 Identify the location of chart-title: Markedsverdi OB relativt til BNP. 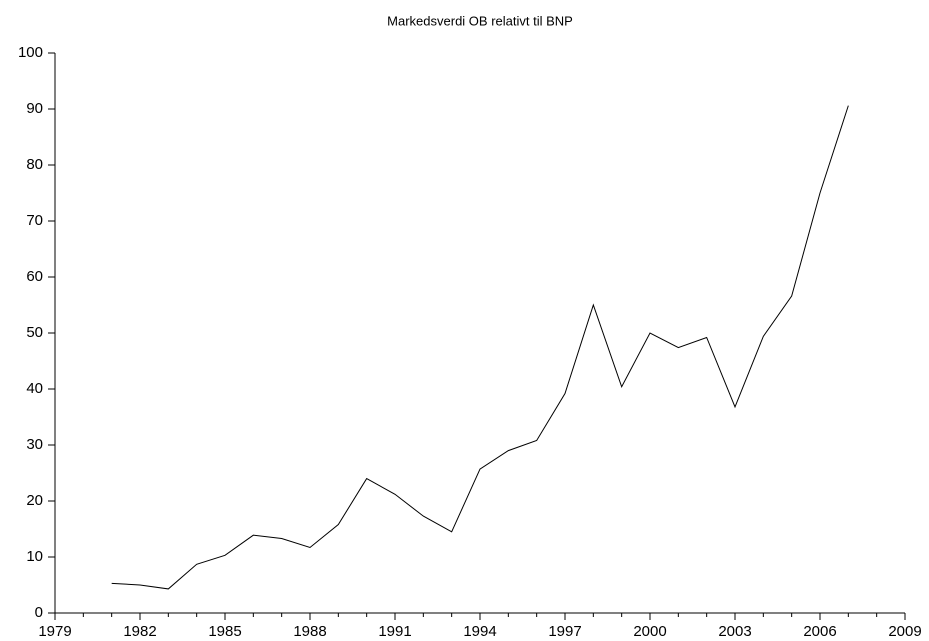
(480, 20).